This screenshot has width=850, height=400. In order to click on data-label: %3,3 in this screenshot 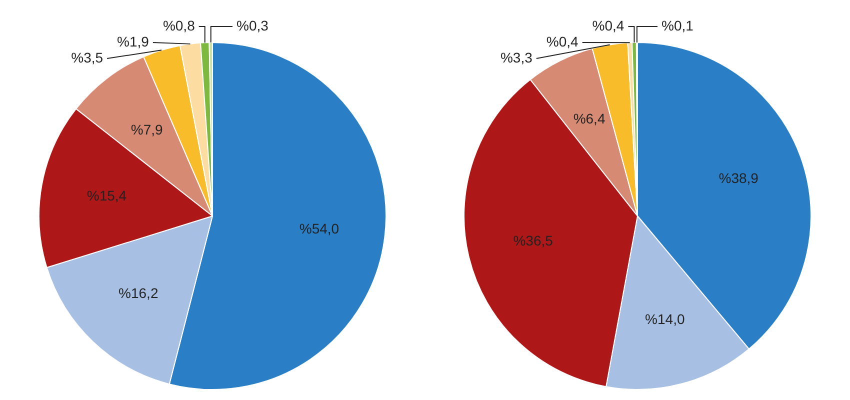, I will do `click(516, 57)`.